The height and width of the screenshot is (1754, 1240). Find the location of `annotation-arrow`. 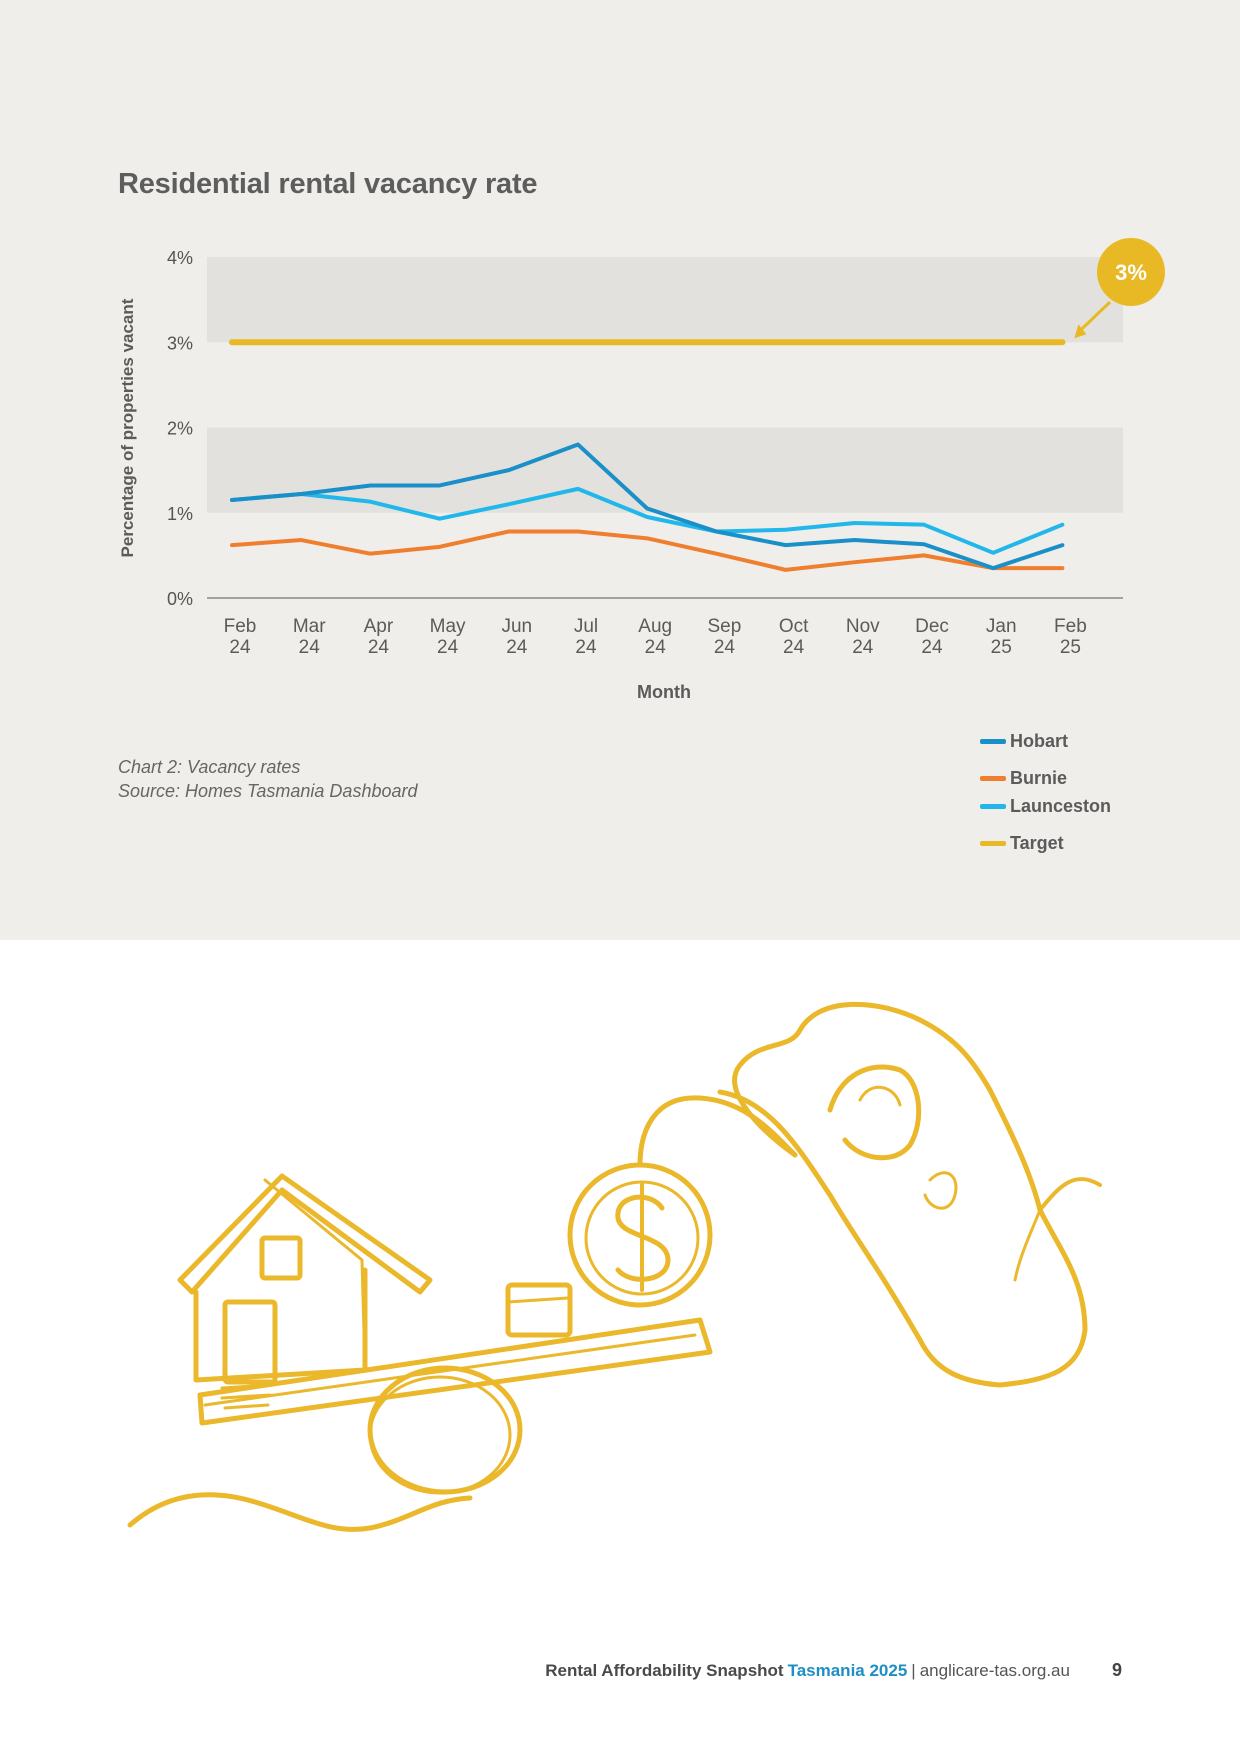

annotation-arrow is located at coordinates (1094, 317).